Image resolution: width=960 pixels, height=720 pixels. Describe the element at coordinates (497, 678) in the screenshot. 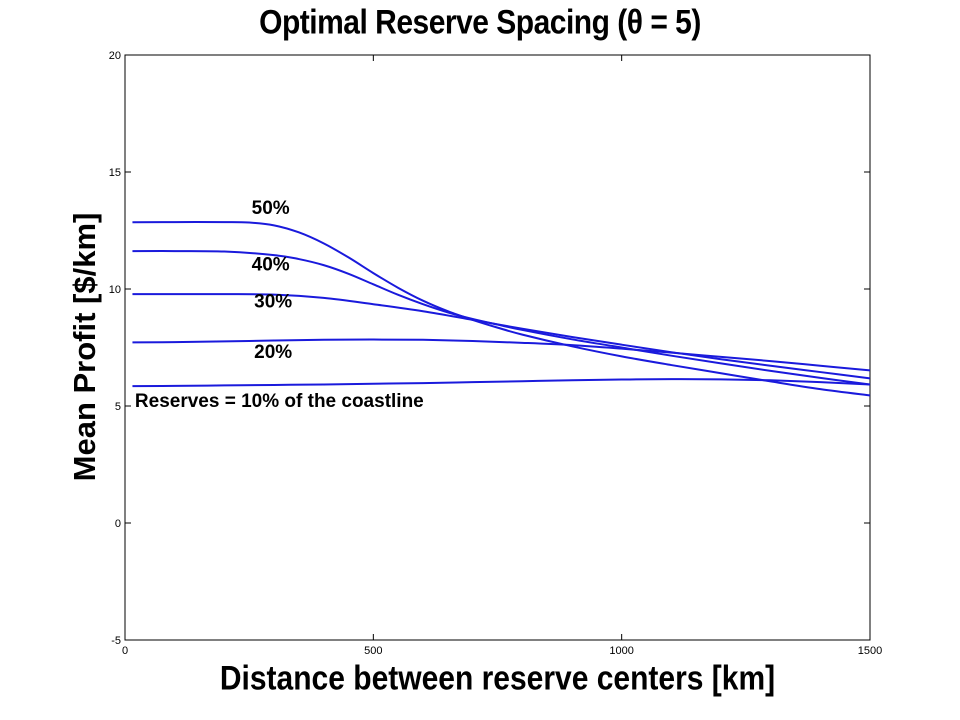

I see `x-axis-label: Distance between reserve centers [km]` at that location.